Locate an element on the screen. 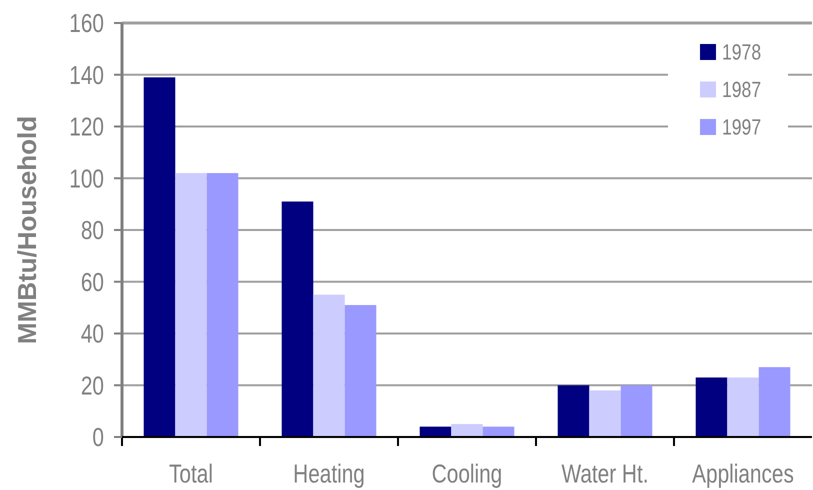 Image resolution: width=813 pixels, height=490 pixels. x-tick-label: Total is located at coordinates (191, 473).